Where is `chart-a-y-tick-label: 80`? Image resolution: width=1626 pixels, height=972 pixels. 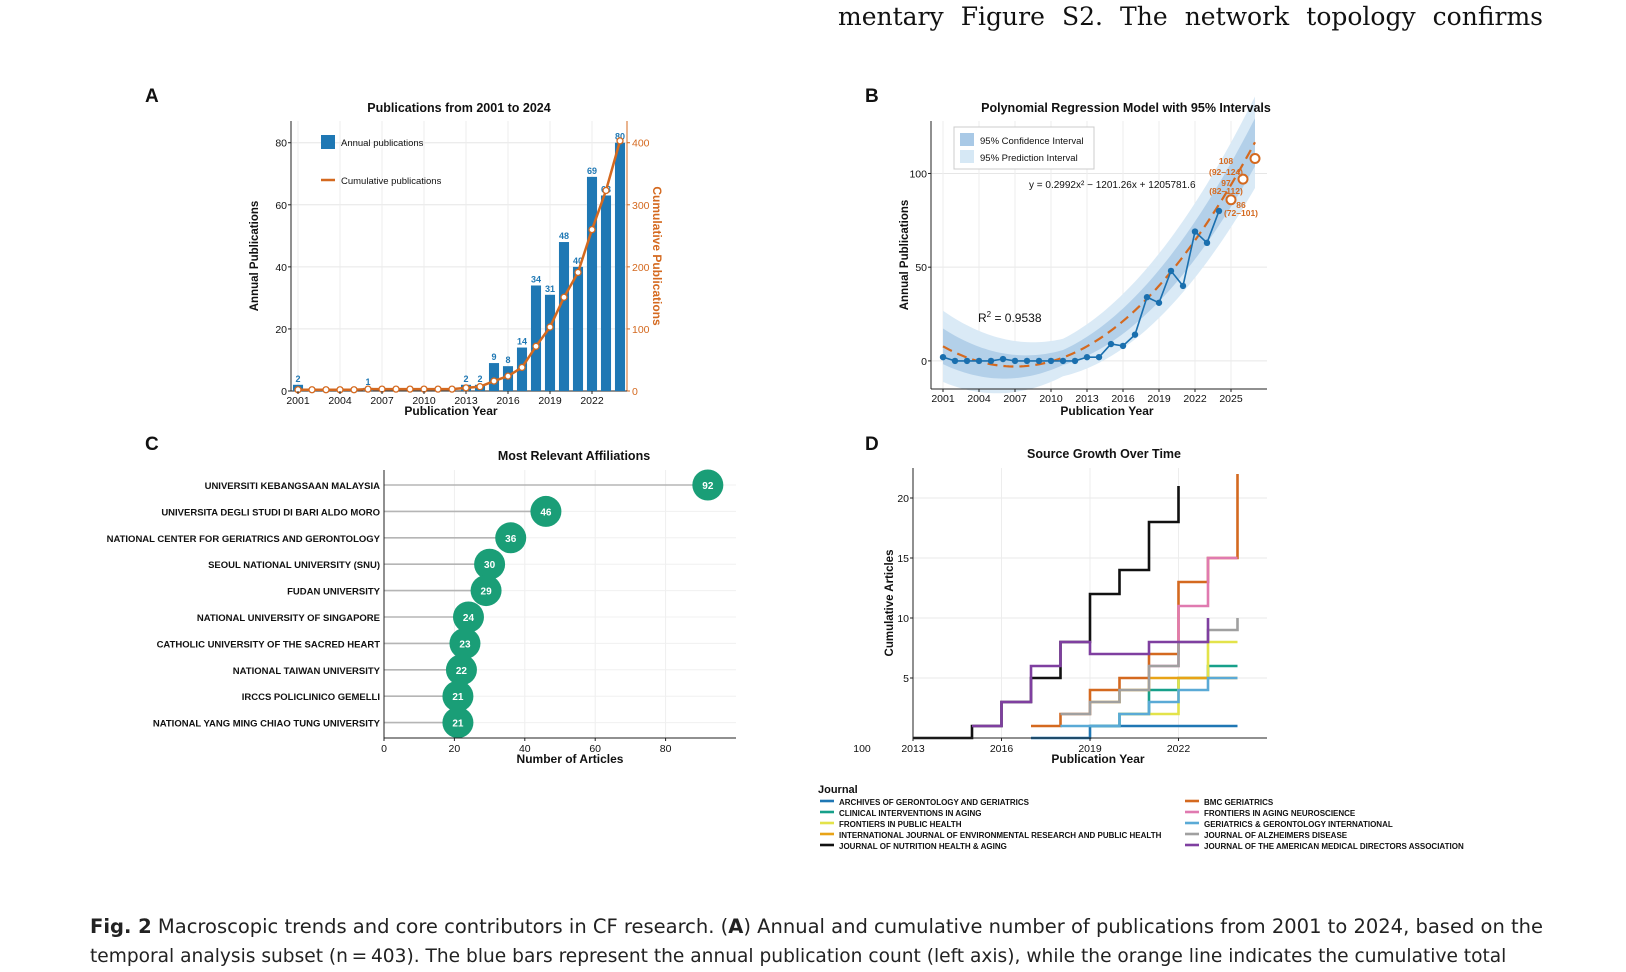
chart-a-y-tick-label: 80 is located at coordinates (281, 144).